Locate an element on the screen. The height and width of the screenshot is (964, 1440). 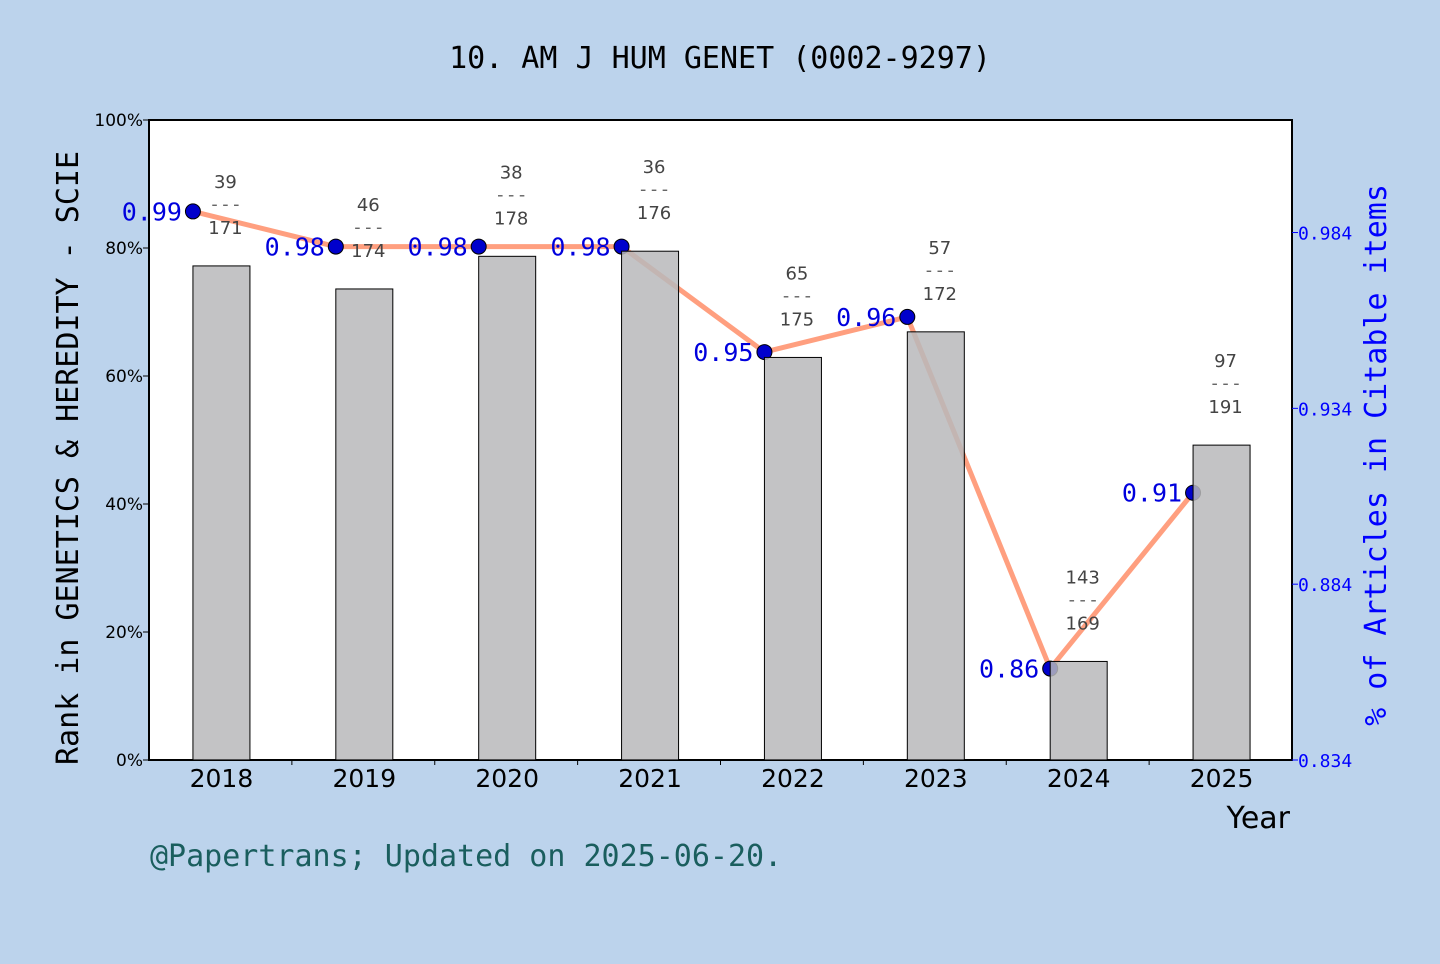
y2-axis-label: % of Articles in Citable items is located at coordinates (1376, 455).